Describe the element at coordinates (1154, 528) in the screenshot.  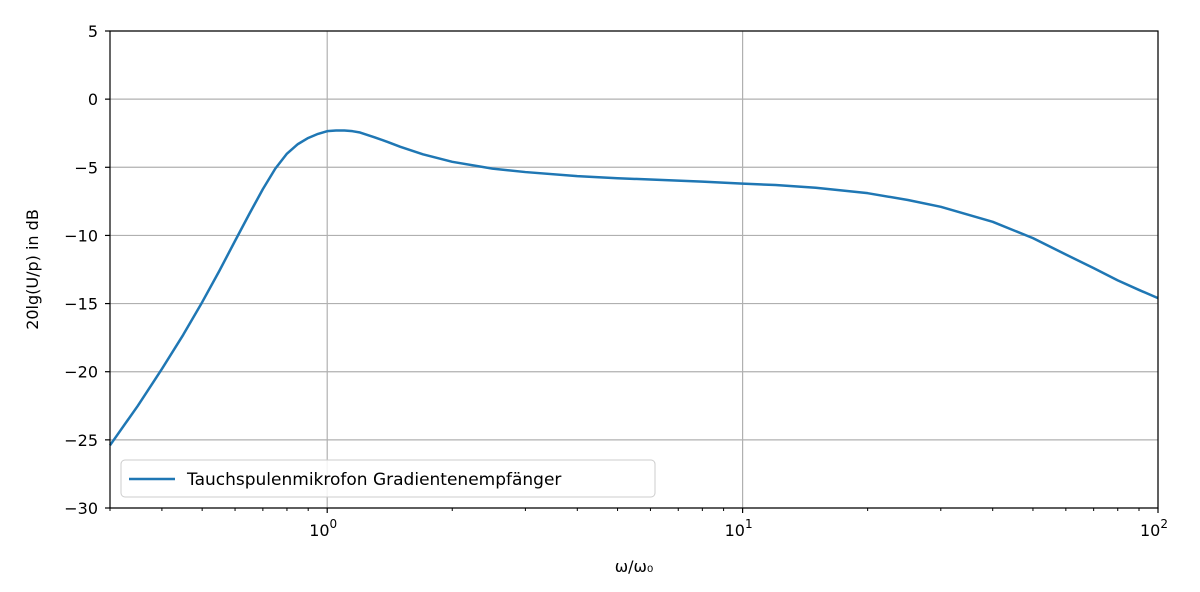
I see `x-tick-label: 10²` at that location.